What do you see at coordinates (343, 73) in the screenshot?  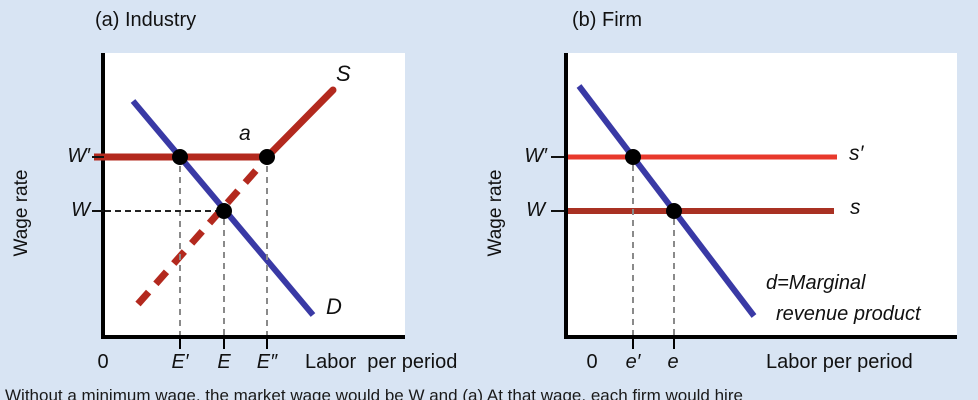 I see `panel-a-supply-label: S` at bounding box center [343, 73].